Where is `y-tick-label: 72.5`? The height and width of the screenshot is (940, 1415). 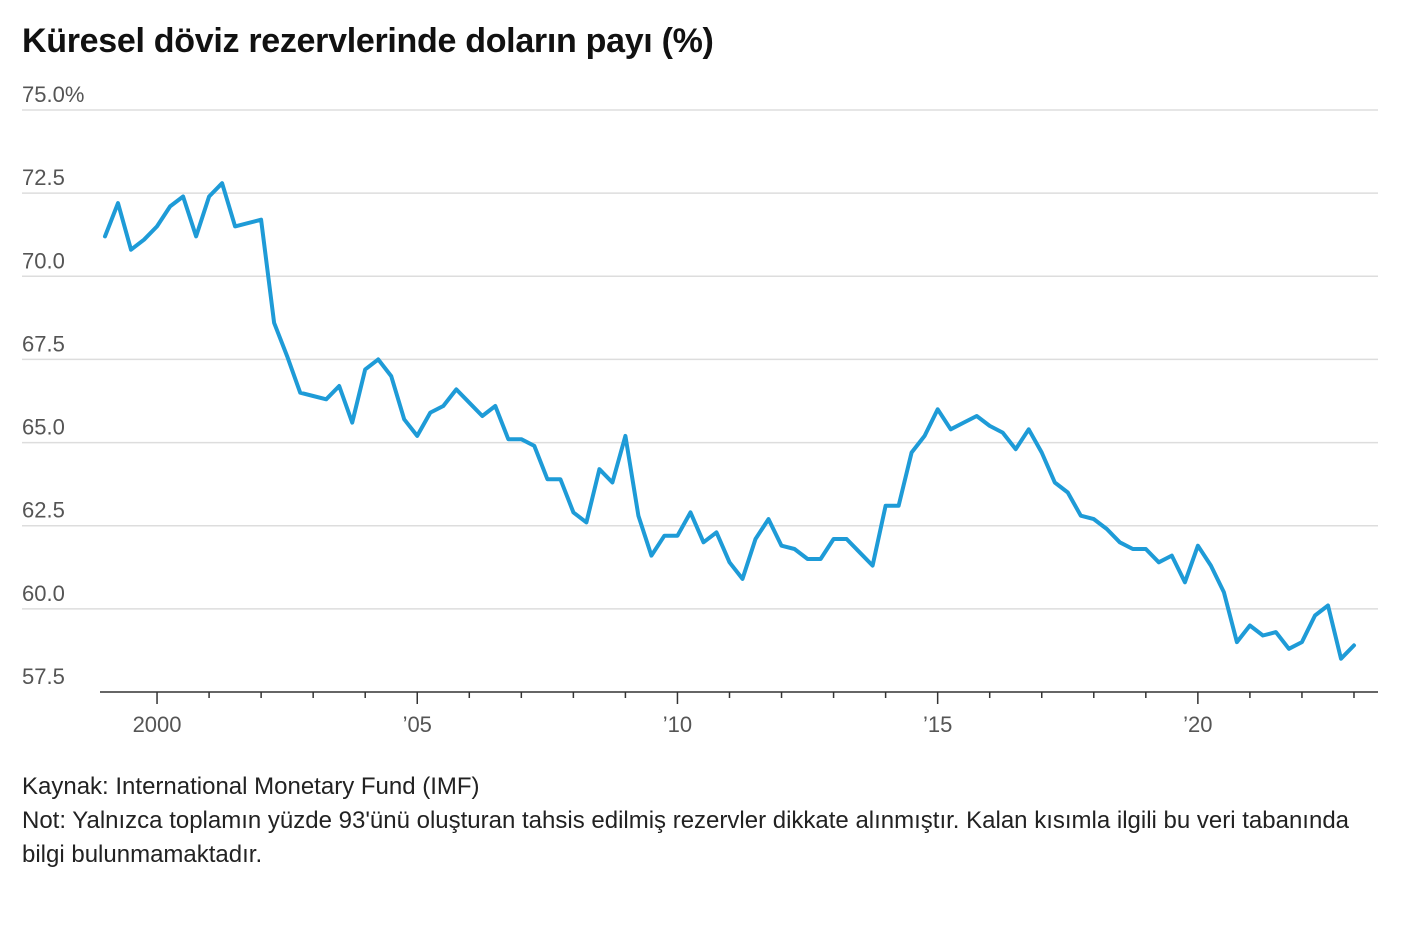 y-tick-label: 72.5 is located at coordinates (43, 177).